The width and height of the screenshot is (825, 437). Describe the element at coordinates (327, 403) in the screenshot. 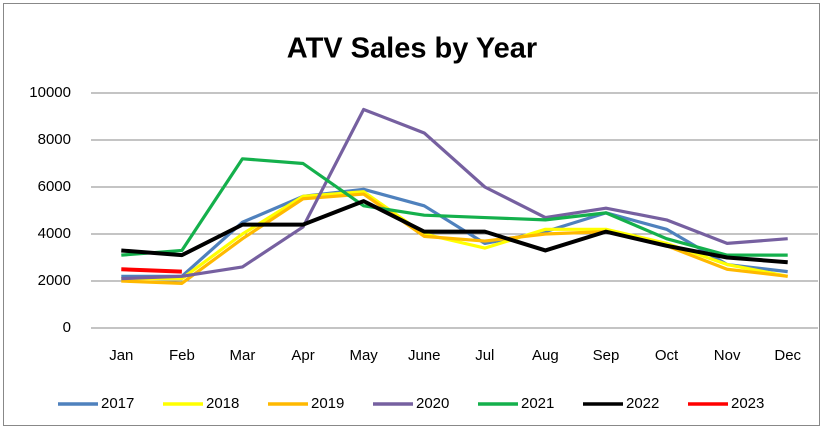

I see `legend-label: 2019` at that location.